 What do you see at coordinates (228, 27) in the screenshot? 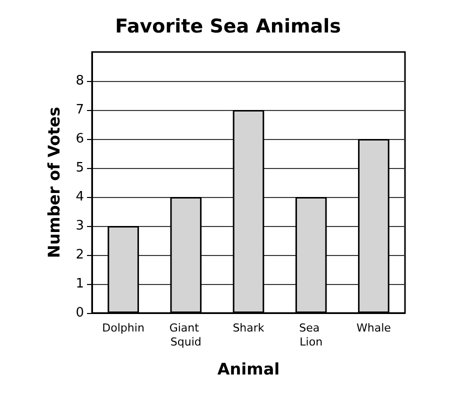
I see `chart-title: Favorite Sea Animals` at bounding box center [228, 27].